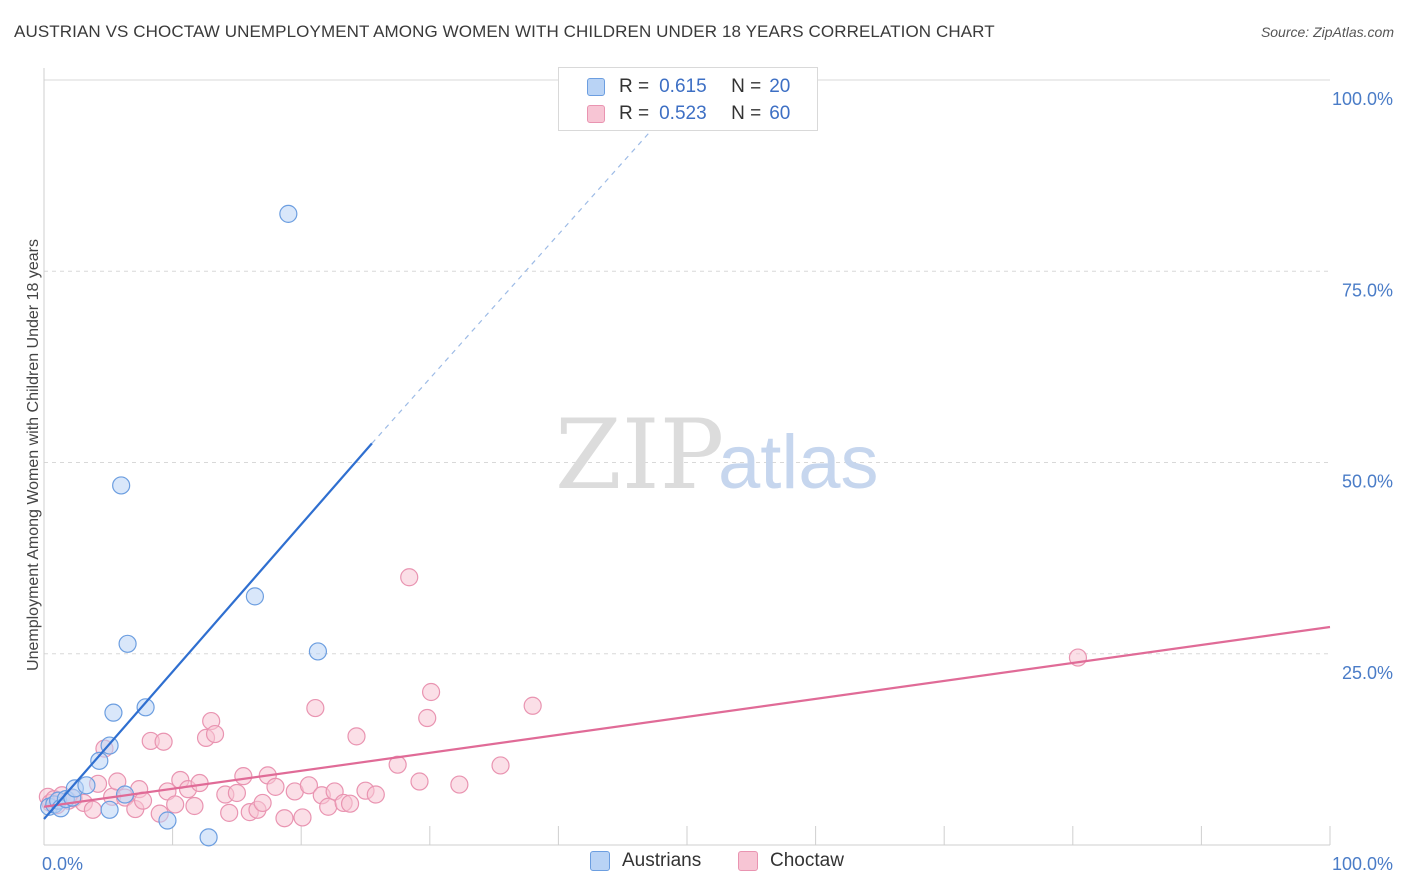 Image resolution: width=1406 pixels, height=892 pixels. Describe the element at coordinates (662, 860) in the screenshot. I see `legend-label: Austrians` at that location.